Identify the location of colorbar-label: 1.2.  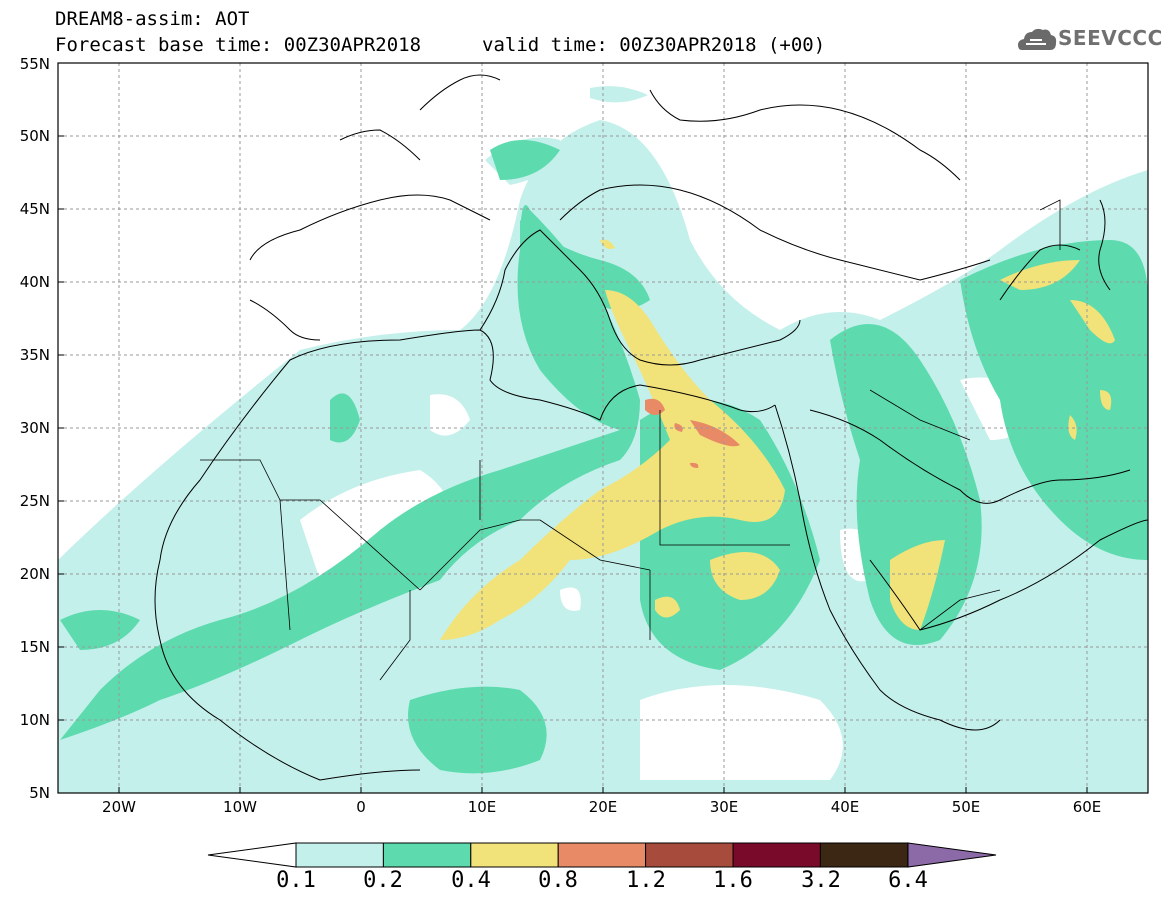
(646, 880).